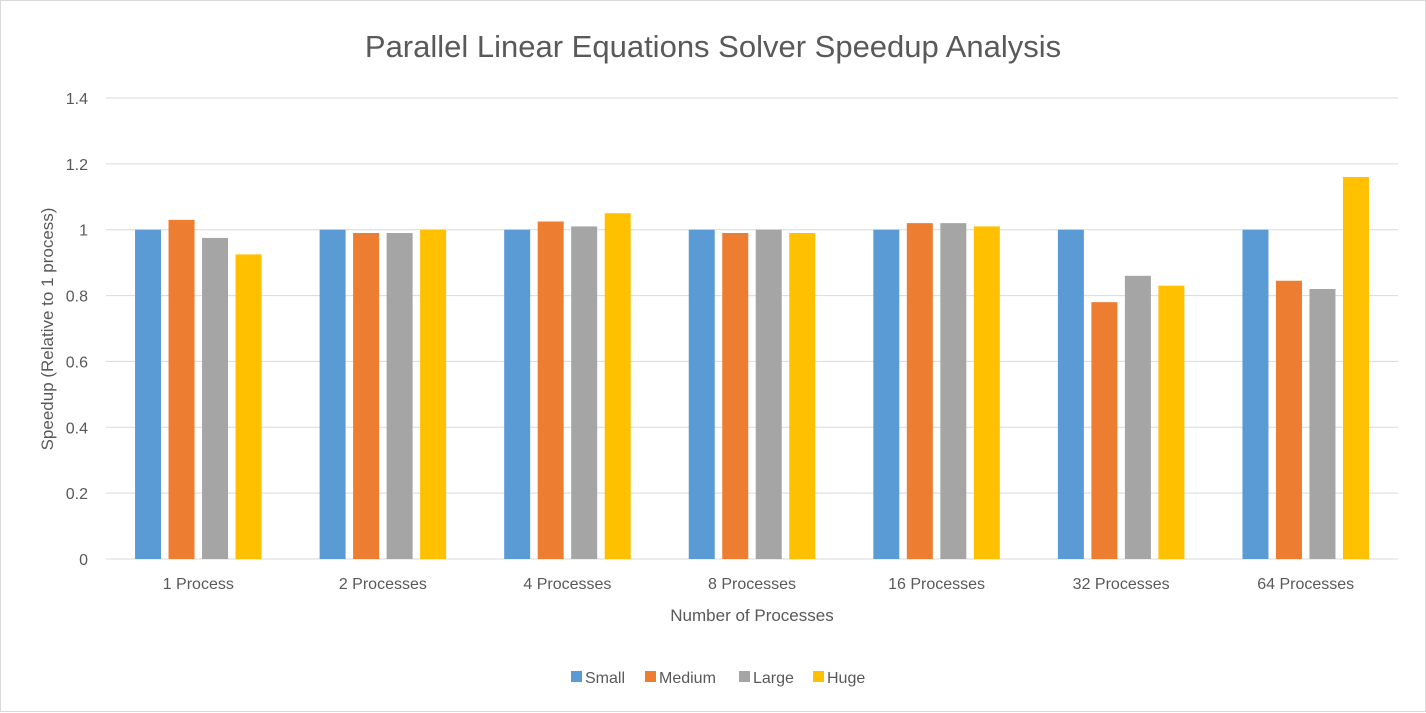  Describe the element at coordinates (77, 99) in the screenshot. I see `y-tick-label: 1.4` at that location.